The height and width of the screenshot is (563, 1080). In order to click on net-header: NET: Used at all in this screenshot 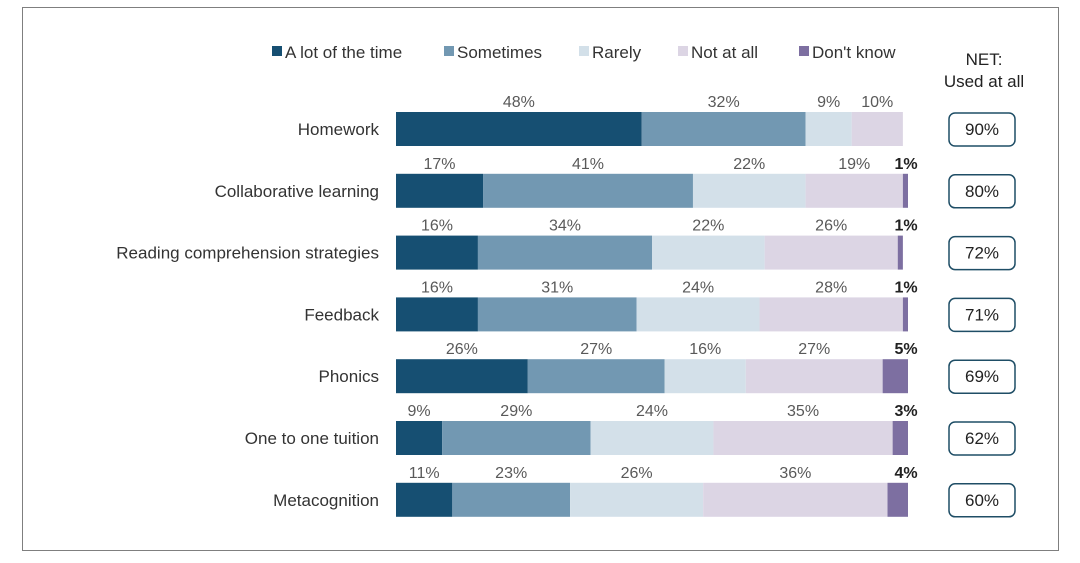, I will do `click(984, 70)`.